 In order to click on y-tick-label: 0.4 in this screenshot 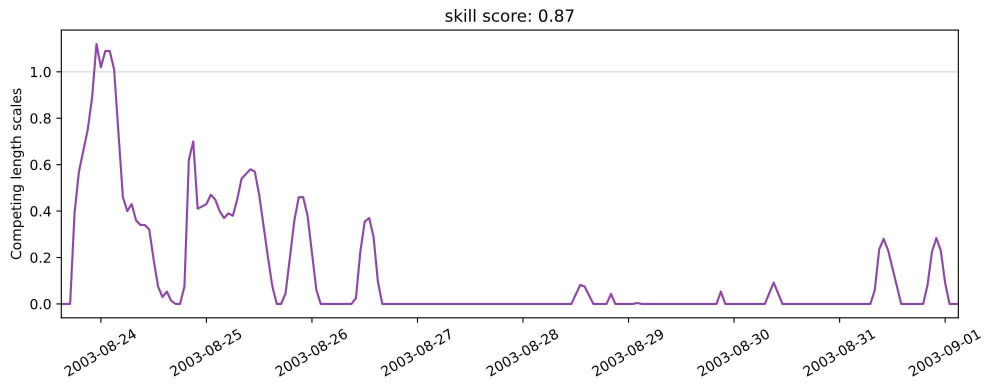, I will do `click(40, 211)`.